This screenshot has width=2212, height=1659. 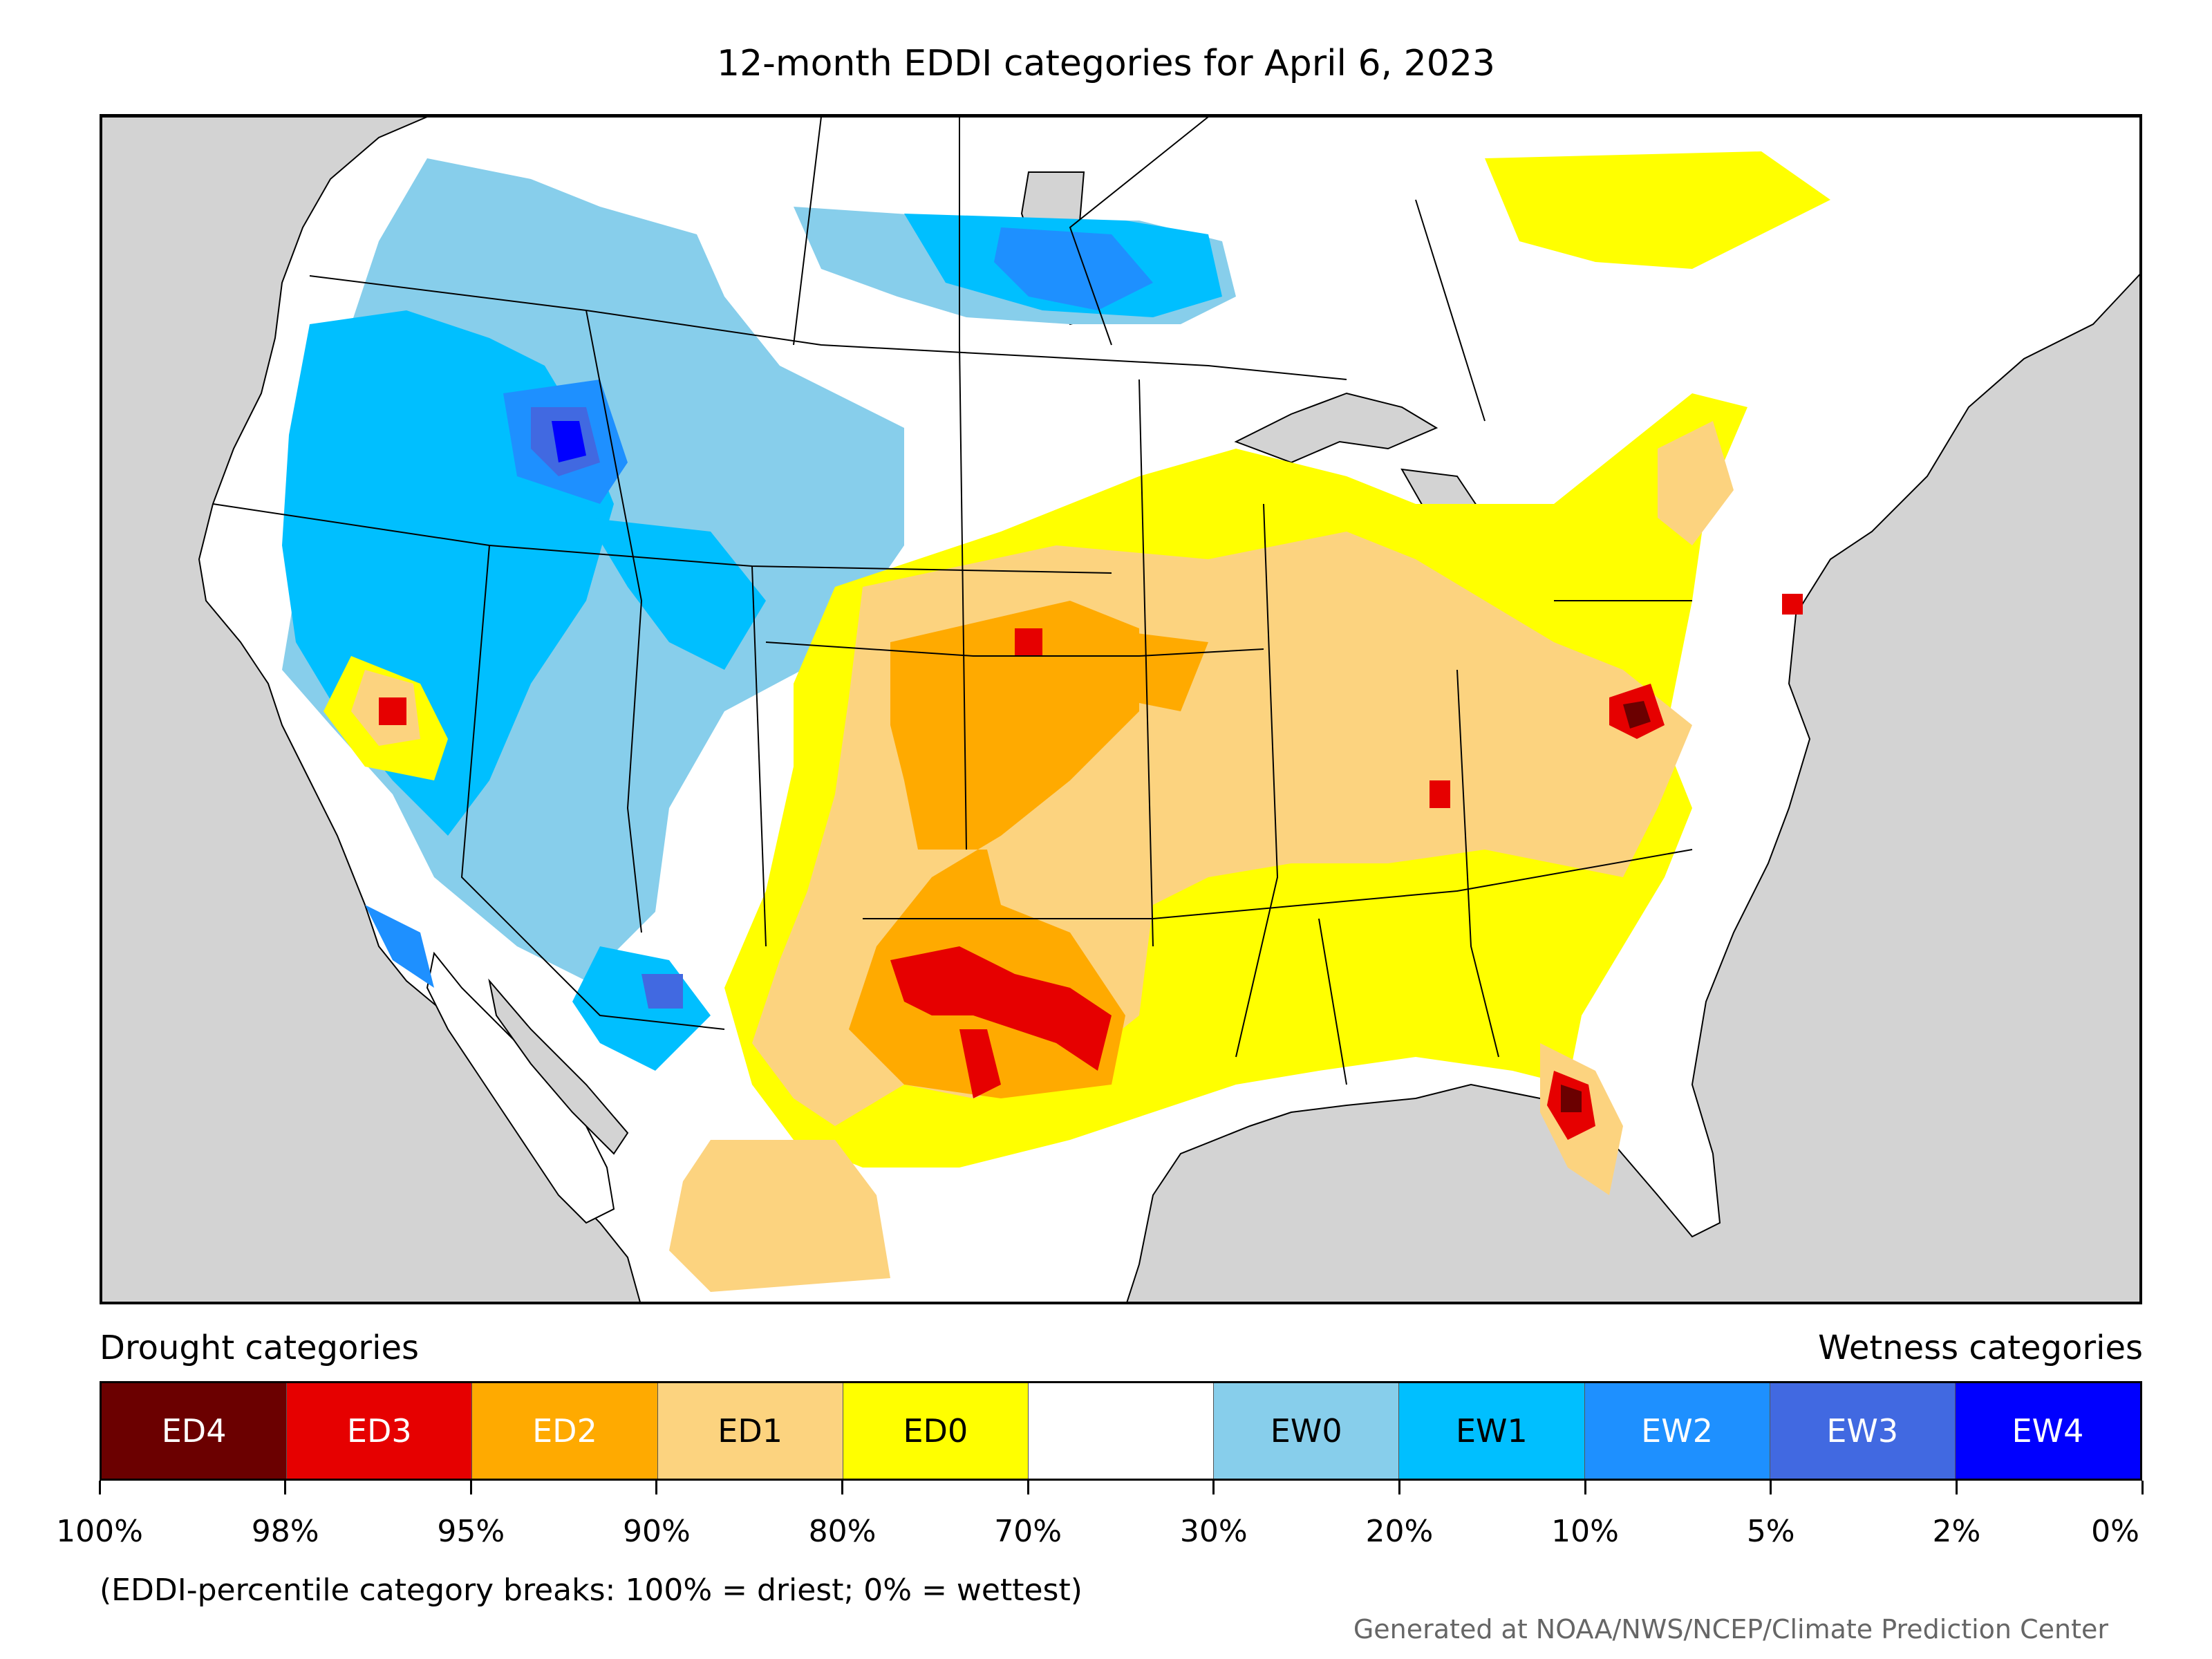 I want to click on colorbar-tick-label: 30%, so click(x=1213, y=1531).